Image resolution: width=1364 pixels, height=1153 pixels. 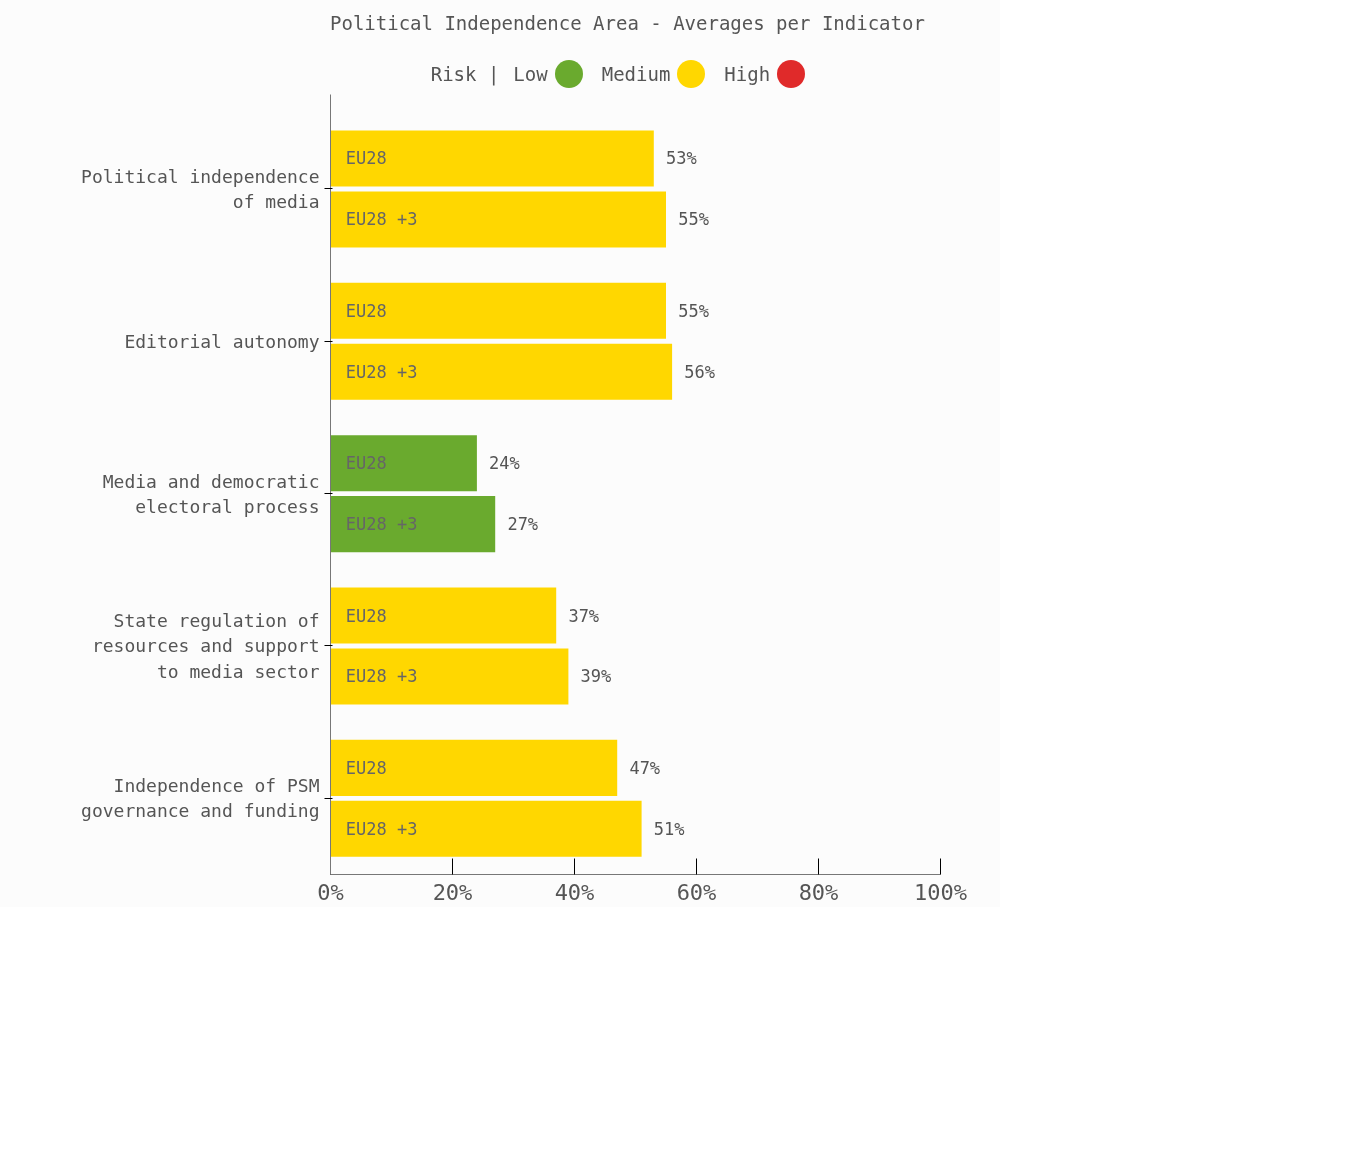 What do you see at coordinates (200, 798) in the screenshot?
I see `y-tick-label: Independence of PSM governance and funding` at bounding box center [200, 798].